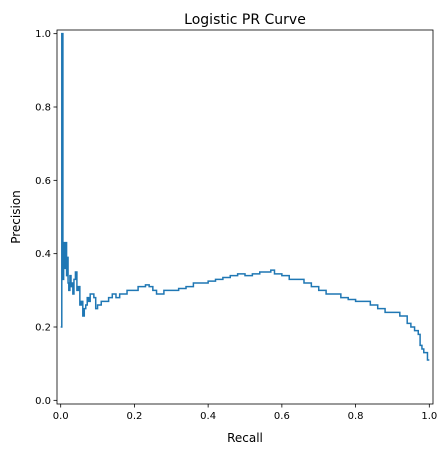 The image size is (448, 455). Describe the element at coordinates (43, 181) in the screenshot. I see `y-tick-label: 0.6` at that location.